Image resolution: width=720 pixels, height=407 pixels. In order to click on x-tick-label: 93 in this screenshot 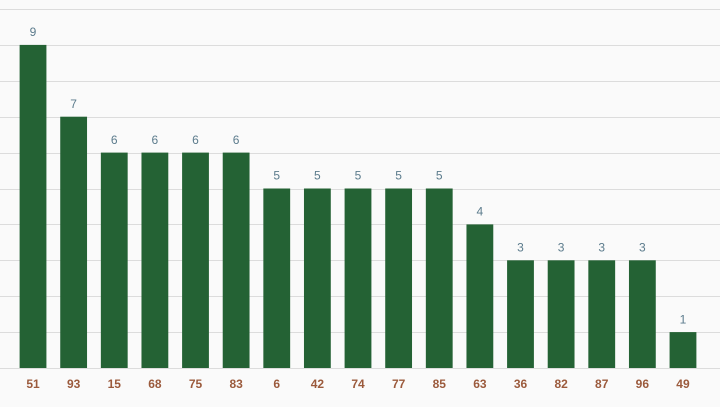, I will do `click(74, 384)`.